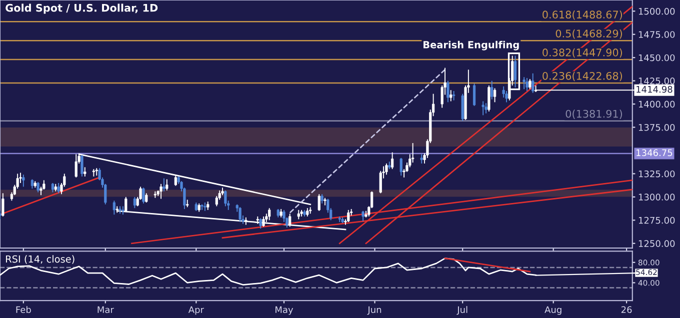  Describe the element at coordinates (82, 9) in the screenshot. I see `chart-title: Gold Spot / U.S. Dollar, 1D` at that location.